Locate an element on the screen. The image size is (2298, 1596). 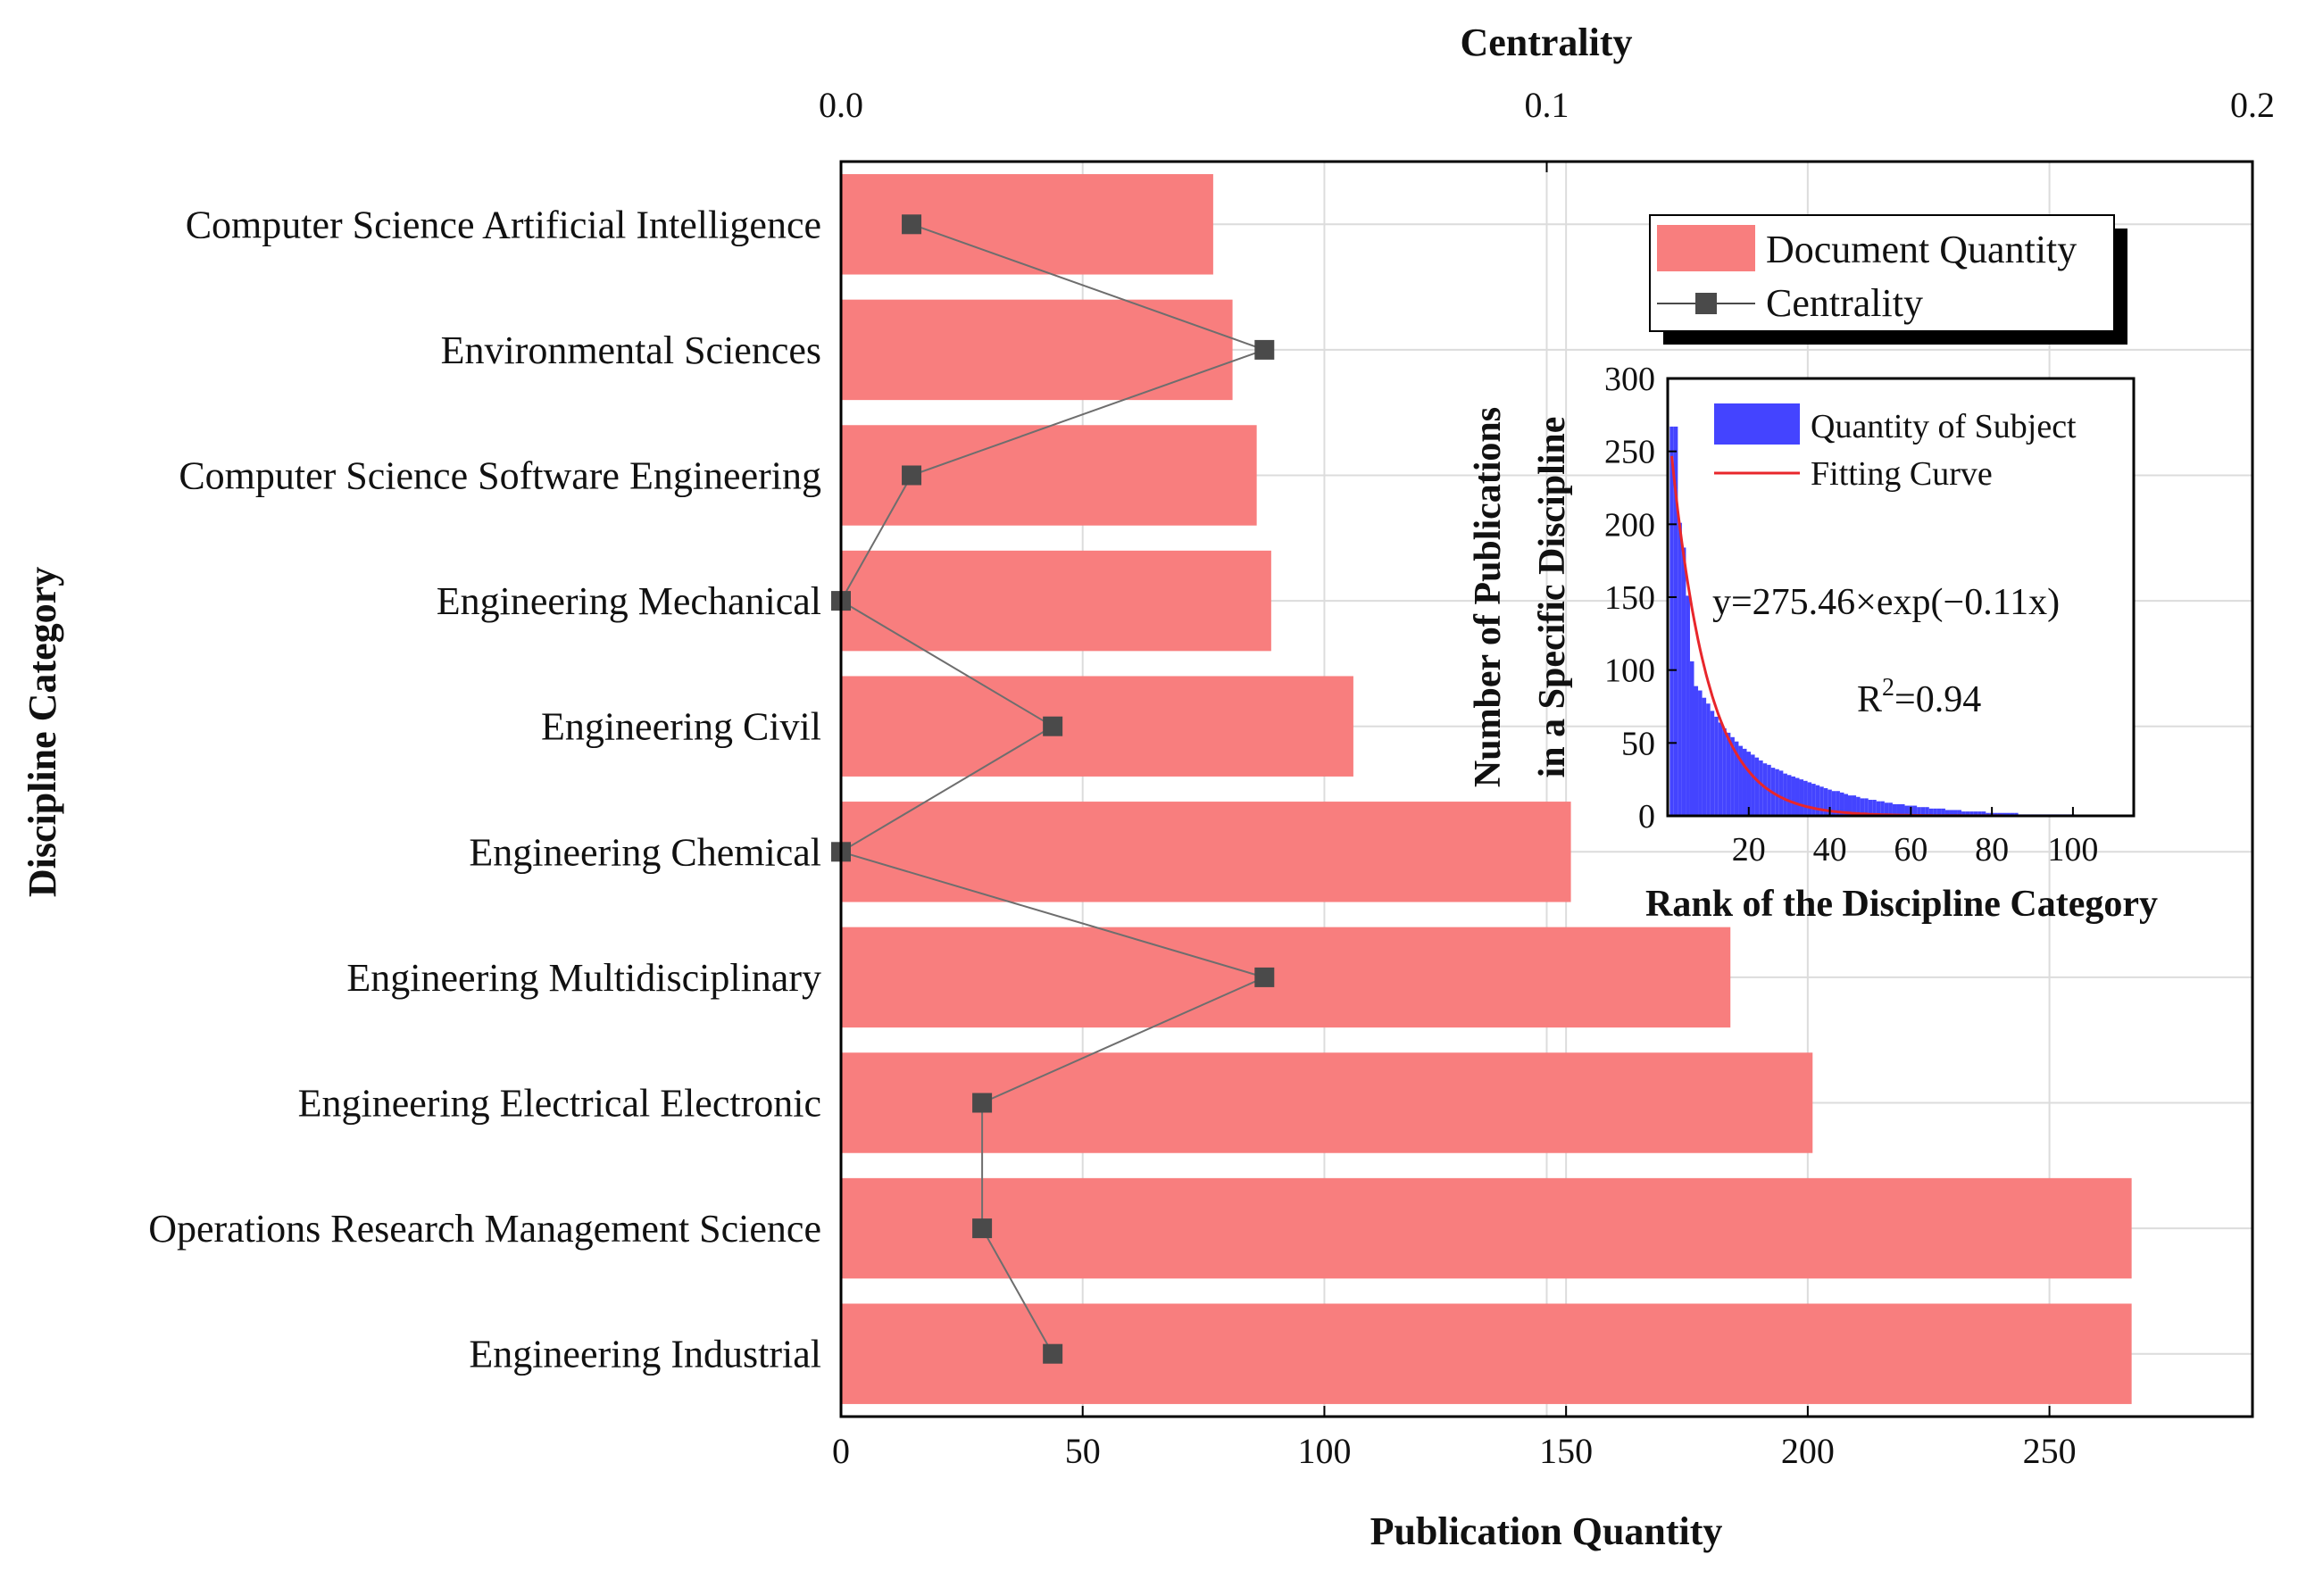
inset-x-tick-label: 100 is located at coordinates (2072, 850).